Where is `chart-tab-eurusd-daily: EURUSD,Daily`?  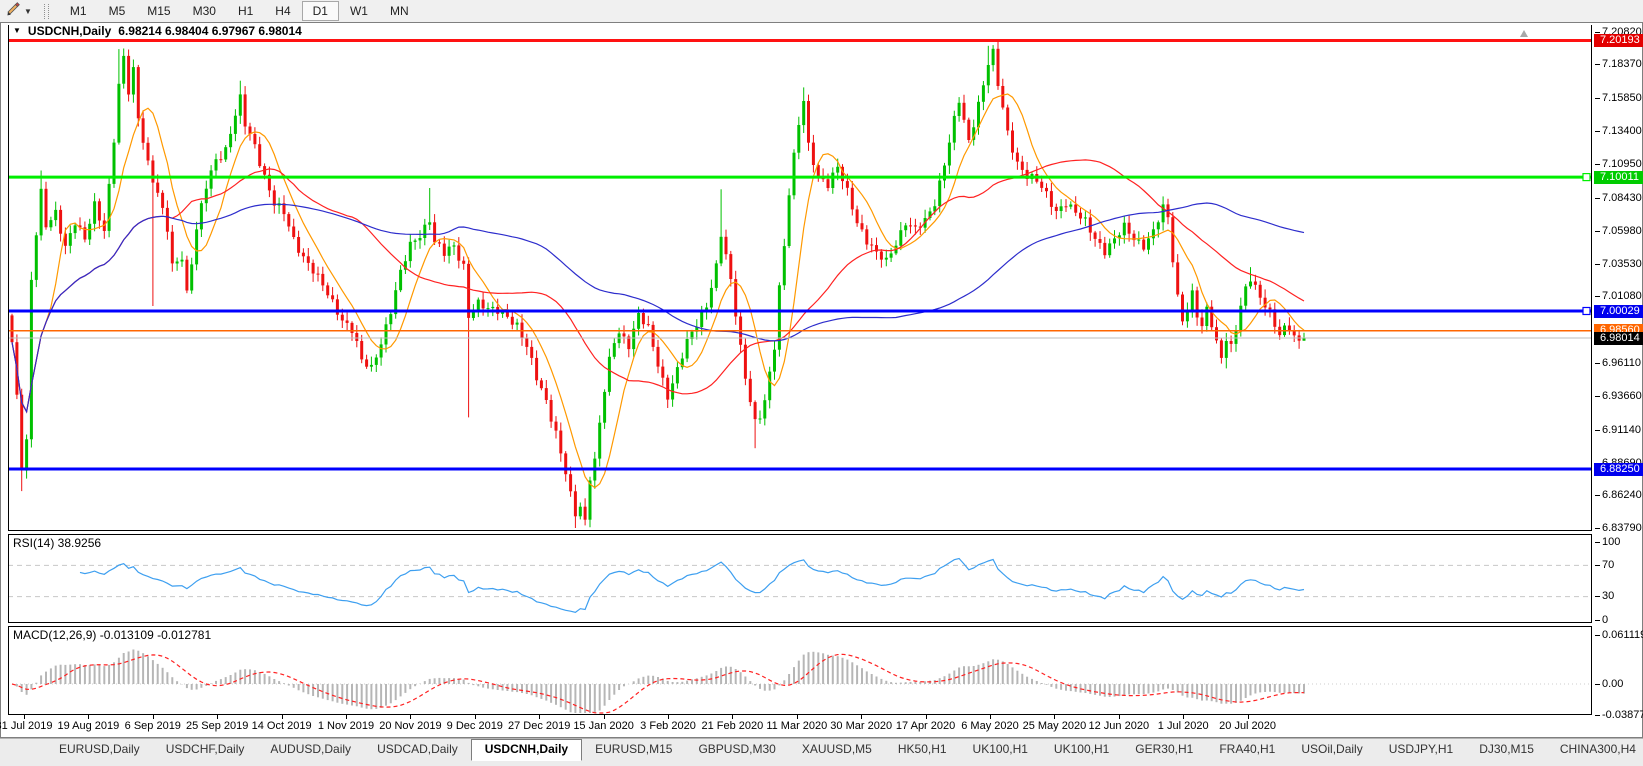
chart-tab-eurusd-daily: EURUSD,Daily is located at coordinates (99, 749).